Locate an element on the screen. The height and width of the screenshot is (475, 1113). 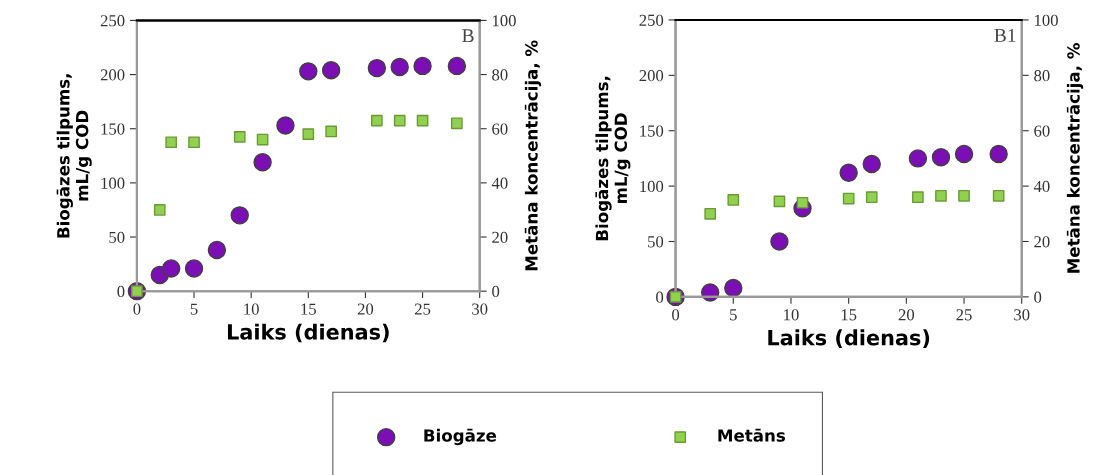
annotation: B is located at coordinates (468, 36).